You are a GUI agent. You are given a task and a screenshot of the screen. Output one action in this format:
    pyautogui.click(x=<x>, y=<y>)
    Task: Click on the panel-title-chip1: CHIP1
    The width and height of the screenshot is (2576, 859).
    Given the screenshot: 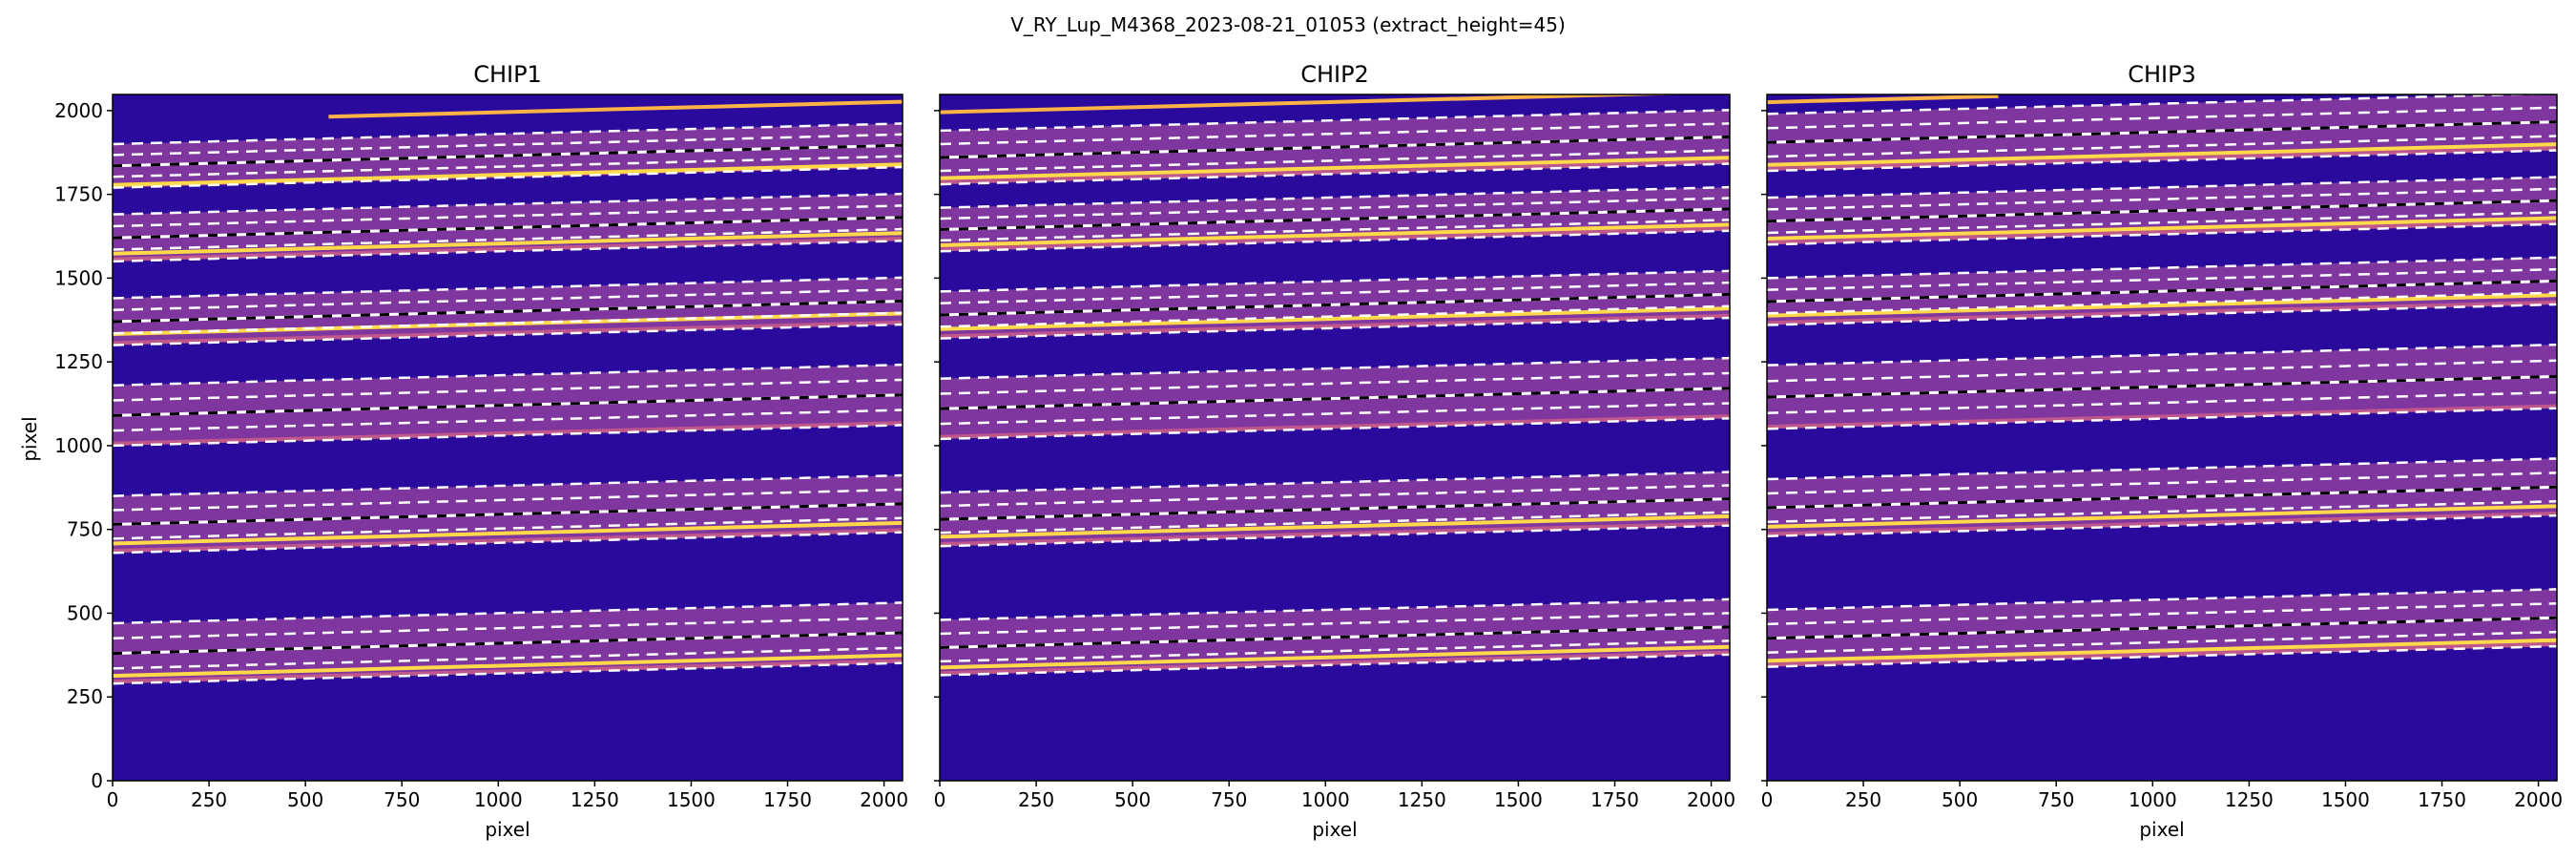 What is the action you would take?
    pyautogui.click(x=507, y=74)
    